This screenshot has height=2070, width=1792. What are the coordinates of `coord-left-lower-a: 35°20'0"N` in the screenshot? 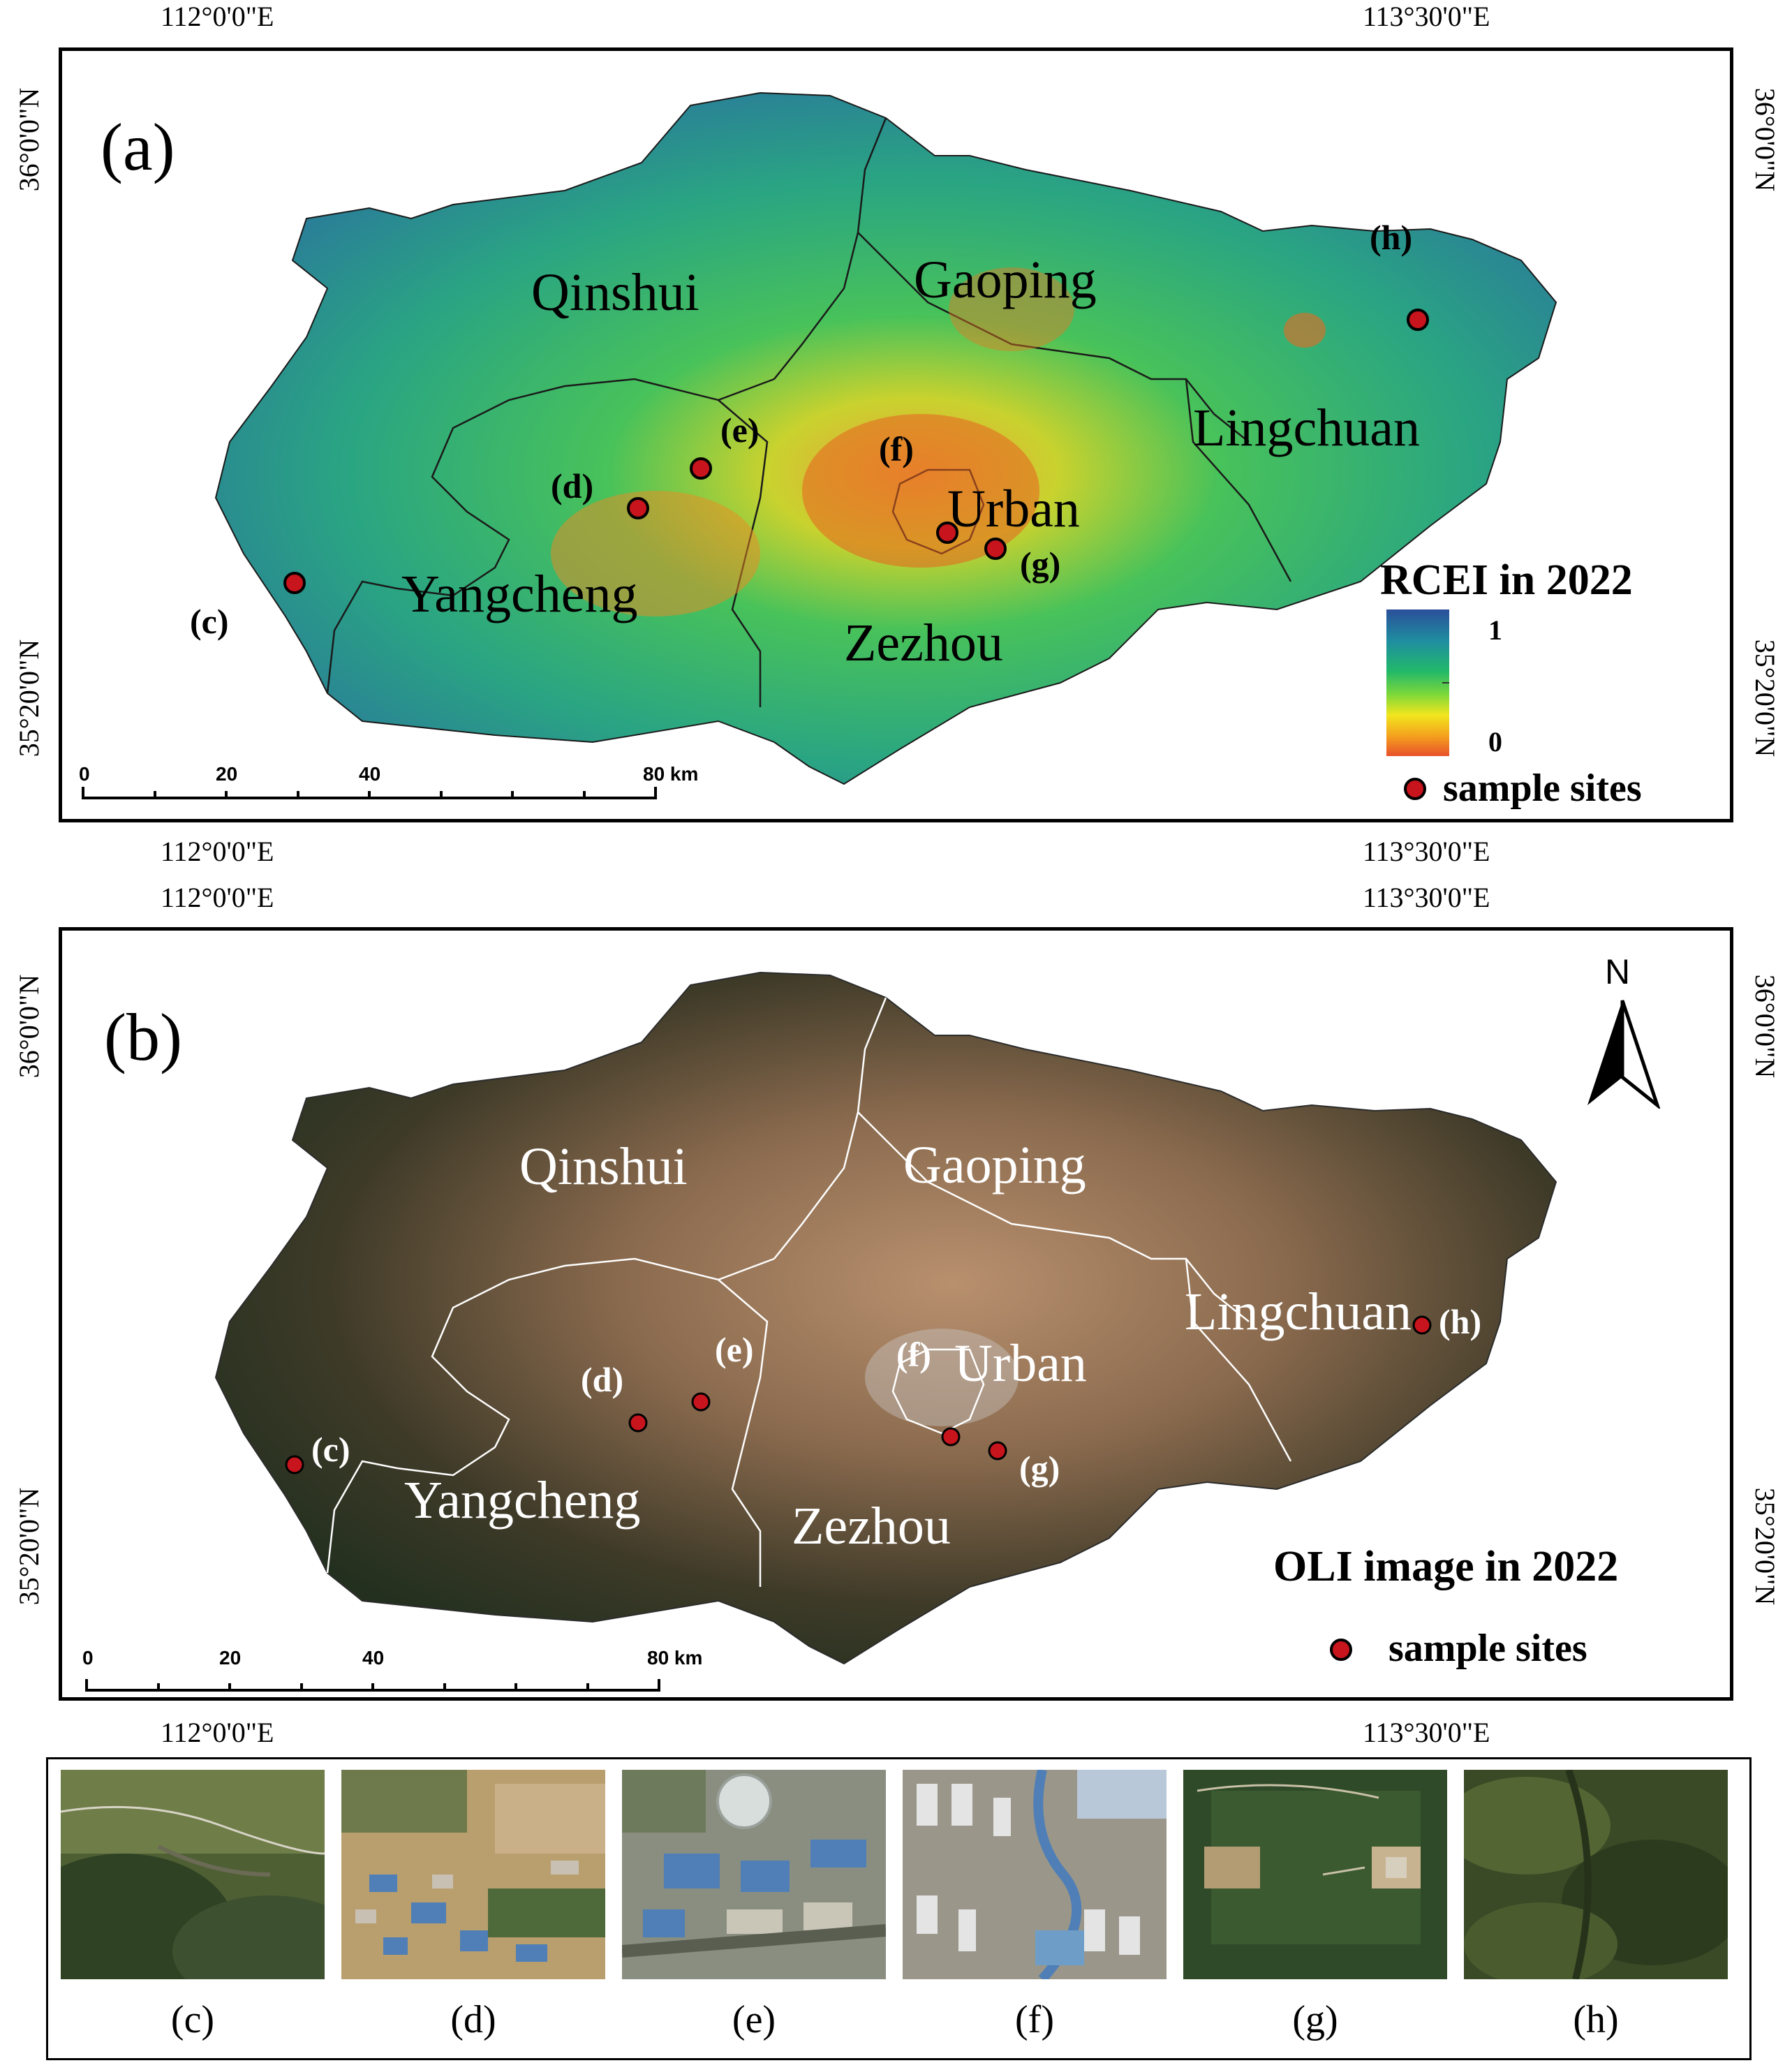 It's located at (29, 698).